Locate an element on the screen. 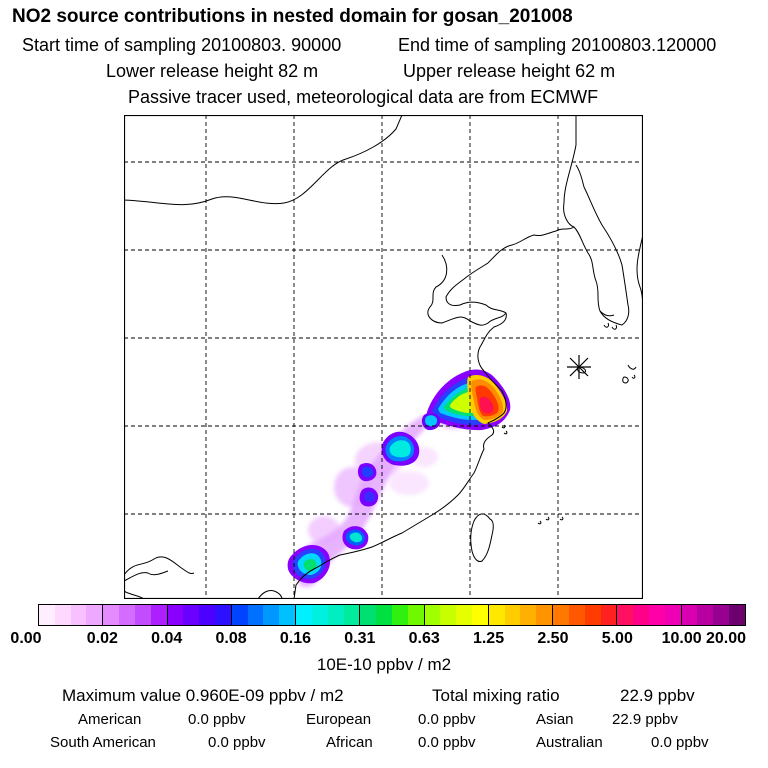  region-australian-value: 0.0 ppbv is located at coordinates (680, 742).